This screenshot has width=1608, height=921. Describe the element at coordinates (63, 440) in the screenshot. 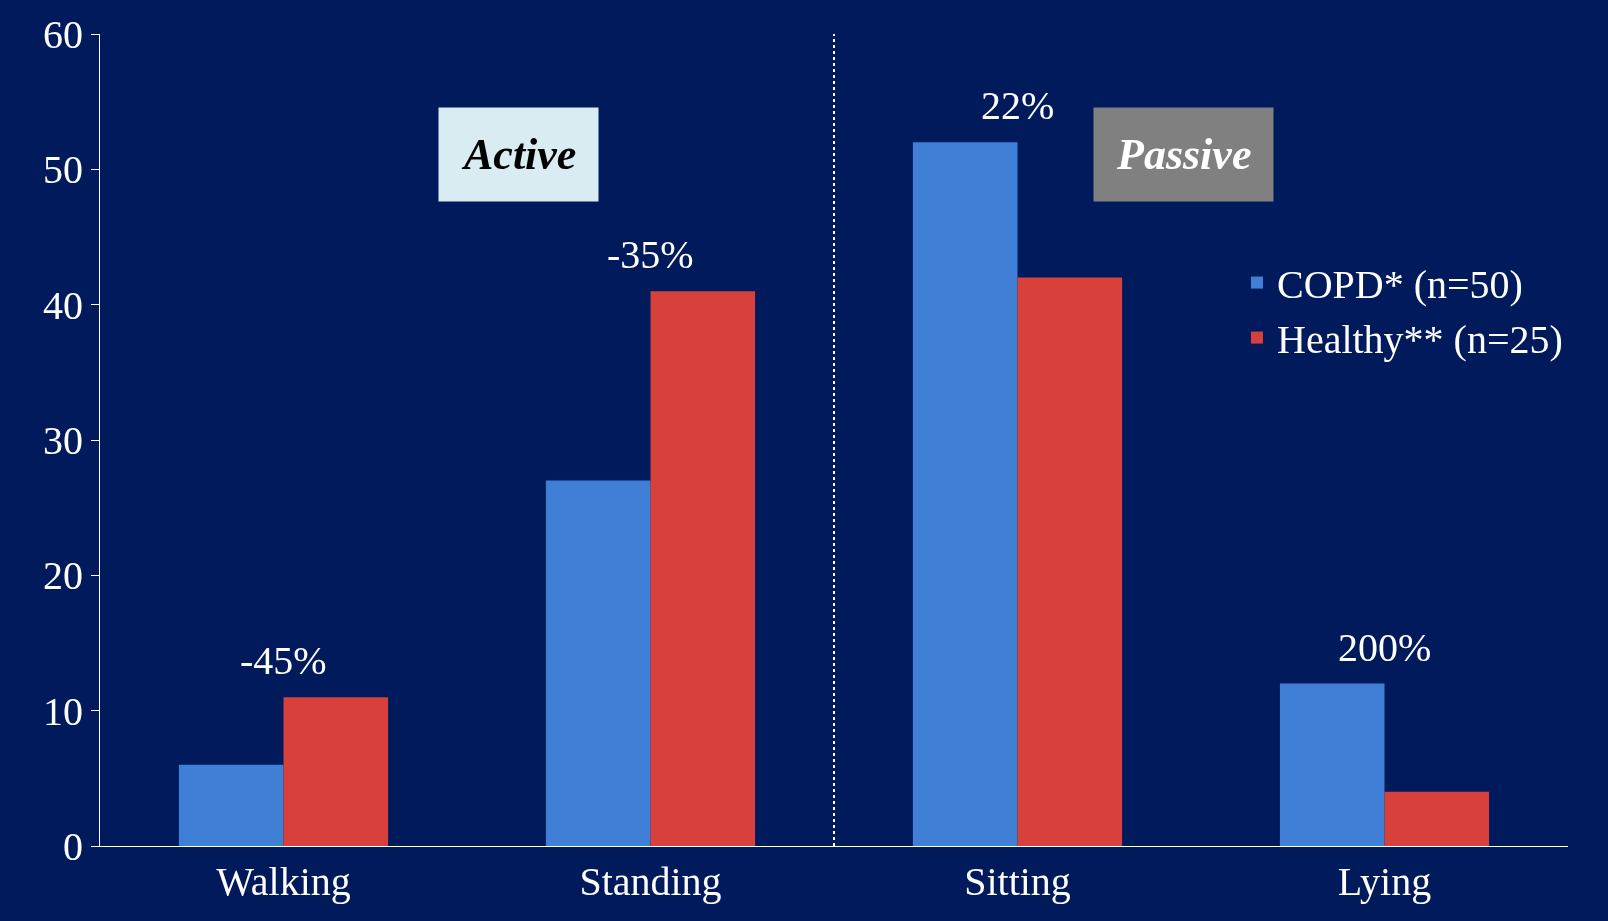

I see `y-tick-label: 30` at that location.